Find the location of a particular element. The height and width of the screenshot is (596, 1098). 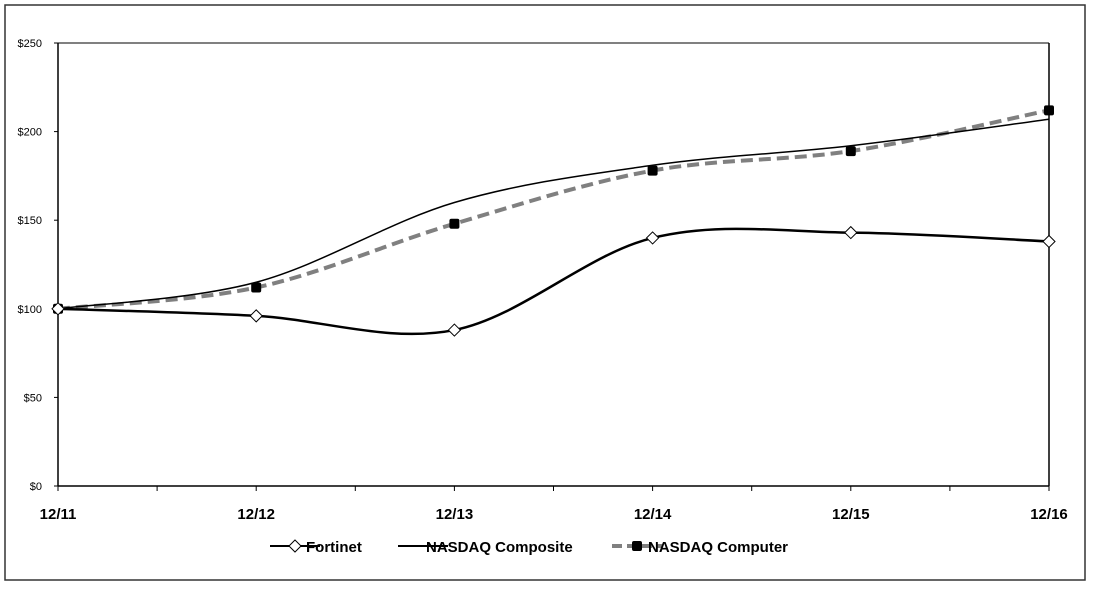

legend-label: NASDAQ Composite is located at coordinates (499, 547).